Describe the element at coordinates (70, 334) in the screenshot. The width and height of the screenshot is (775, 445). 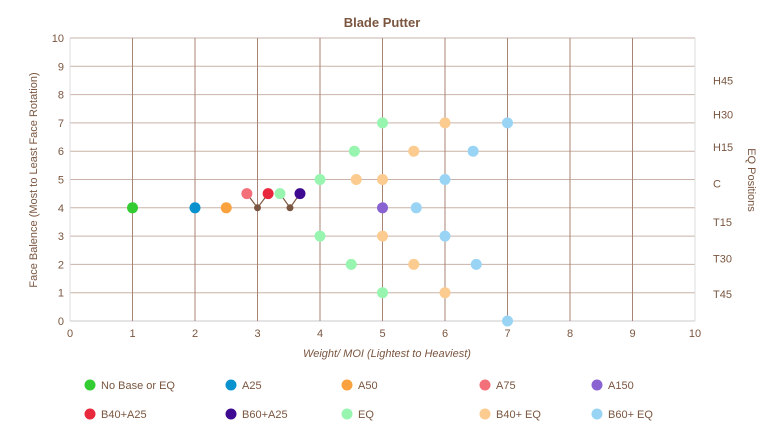
I see `x-tick-label: 0` at that location.